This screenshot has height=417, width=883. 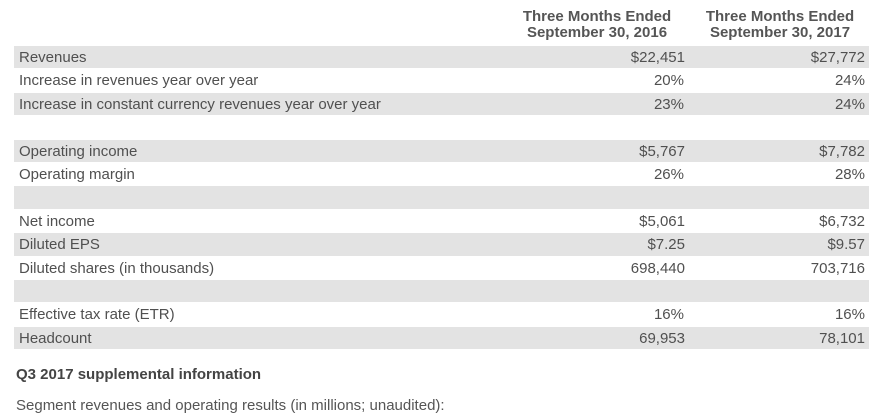 What do you see at coordinates (441, 222) in the screenshot?
I see `table-row-net-income: Net income $5,061 $6,732` at bounding box center [441, 222].